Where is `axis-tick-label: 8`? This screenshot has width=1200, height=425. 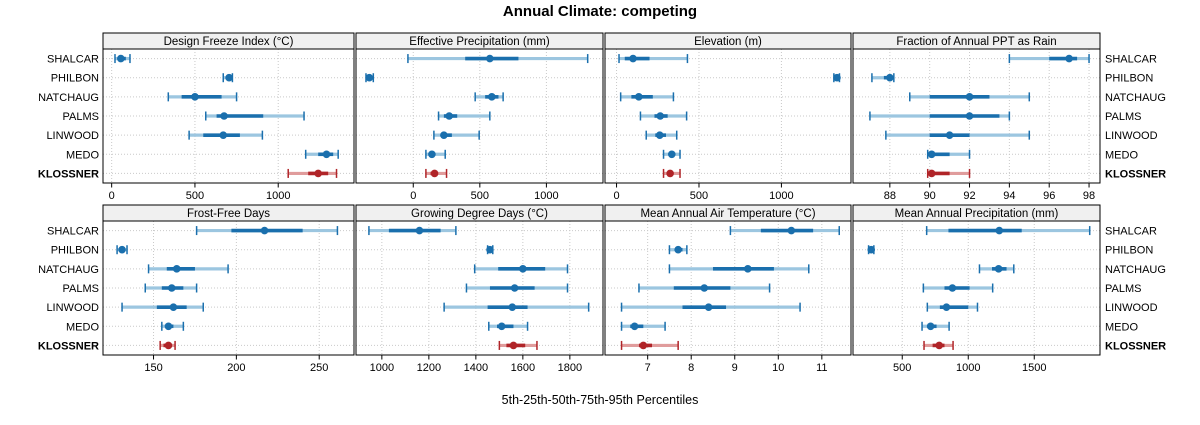
axis-tick-label: 8 is located at coordinates (691, 368).